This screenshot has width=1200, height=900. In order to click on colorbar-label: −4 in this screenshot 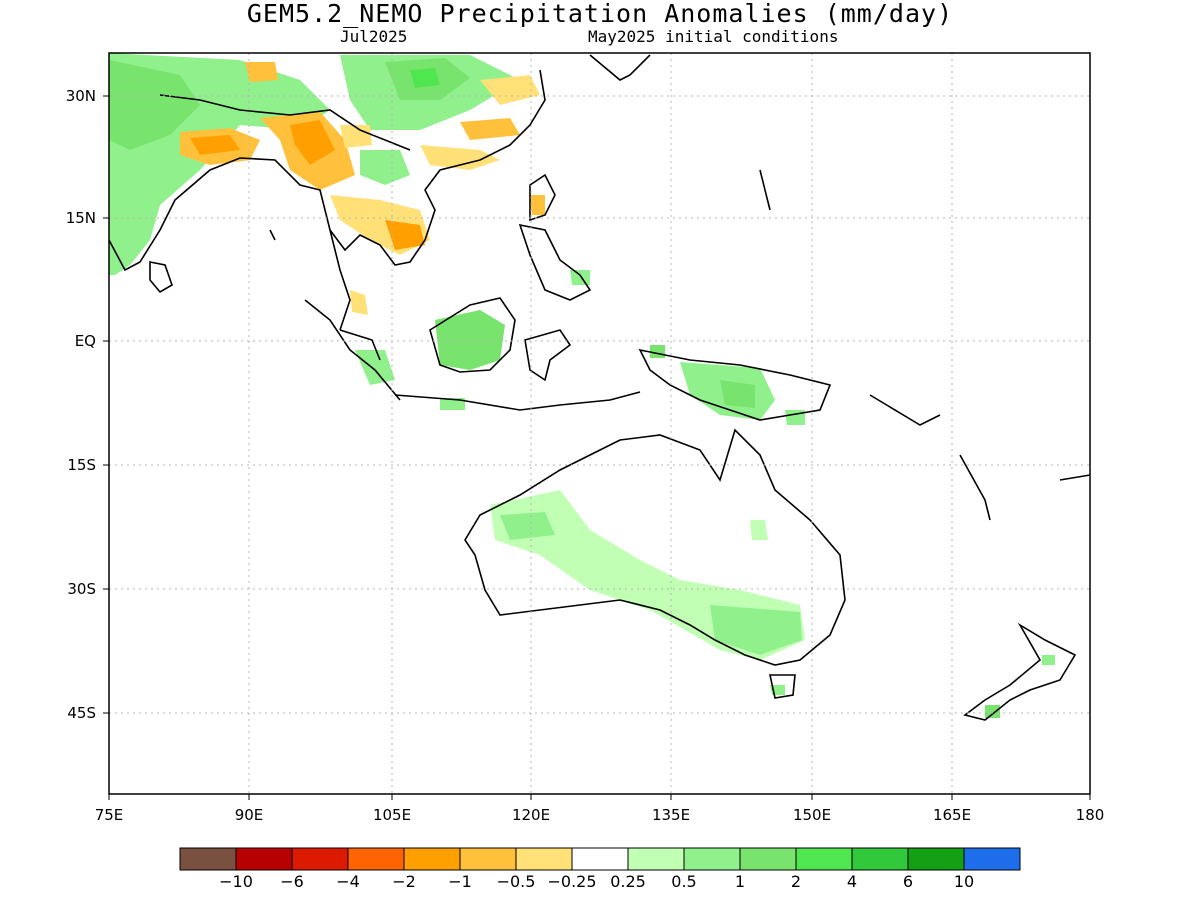, I will do `click(348, 881)`.